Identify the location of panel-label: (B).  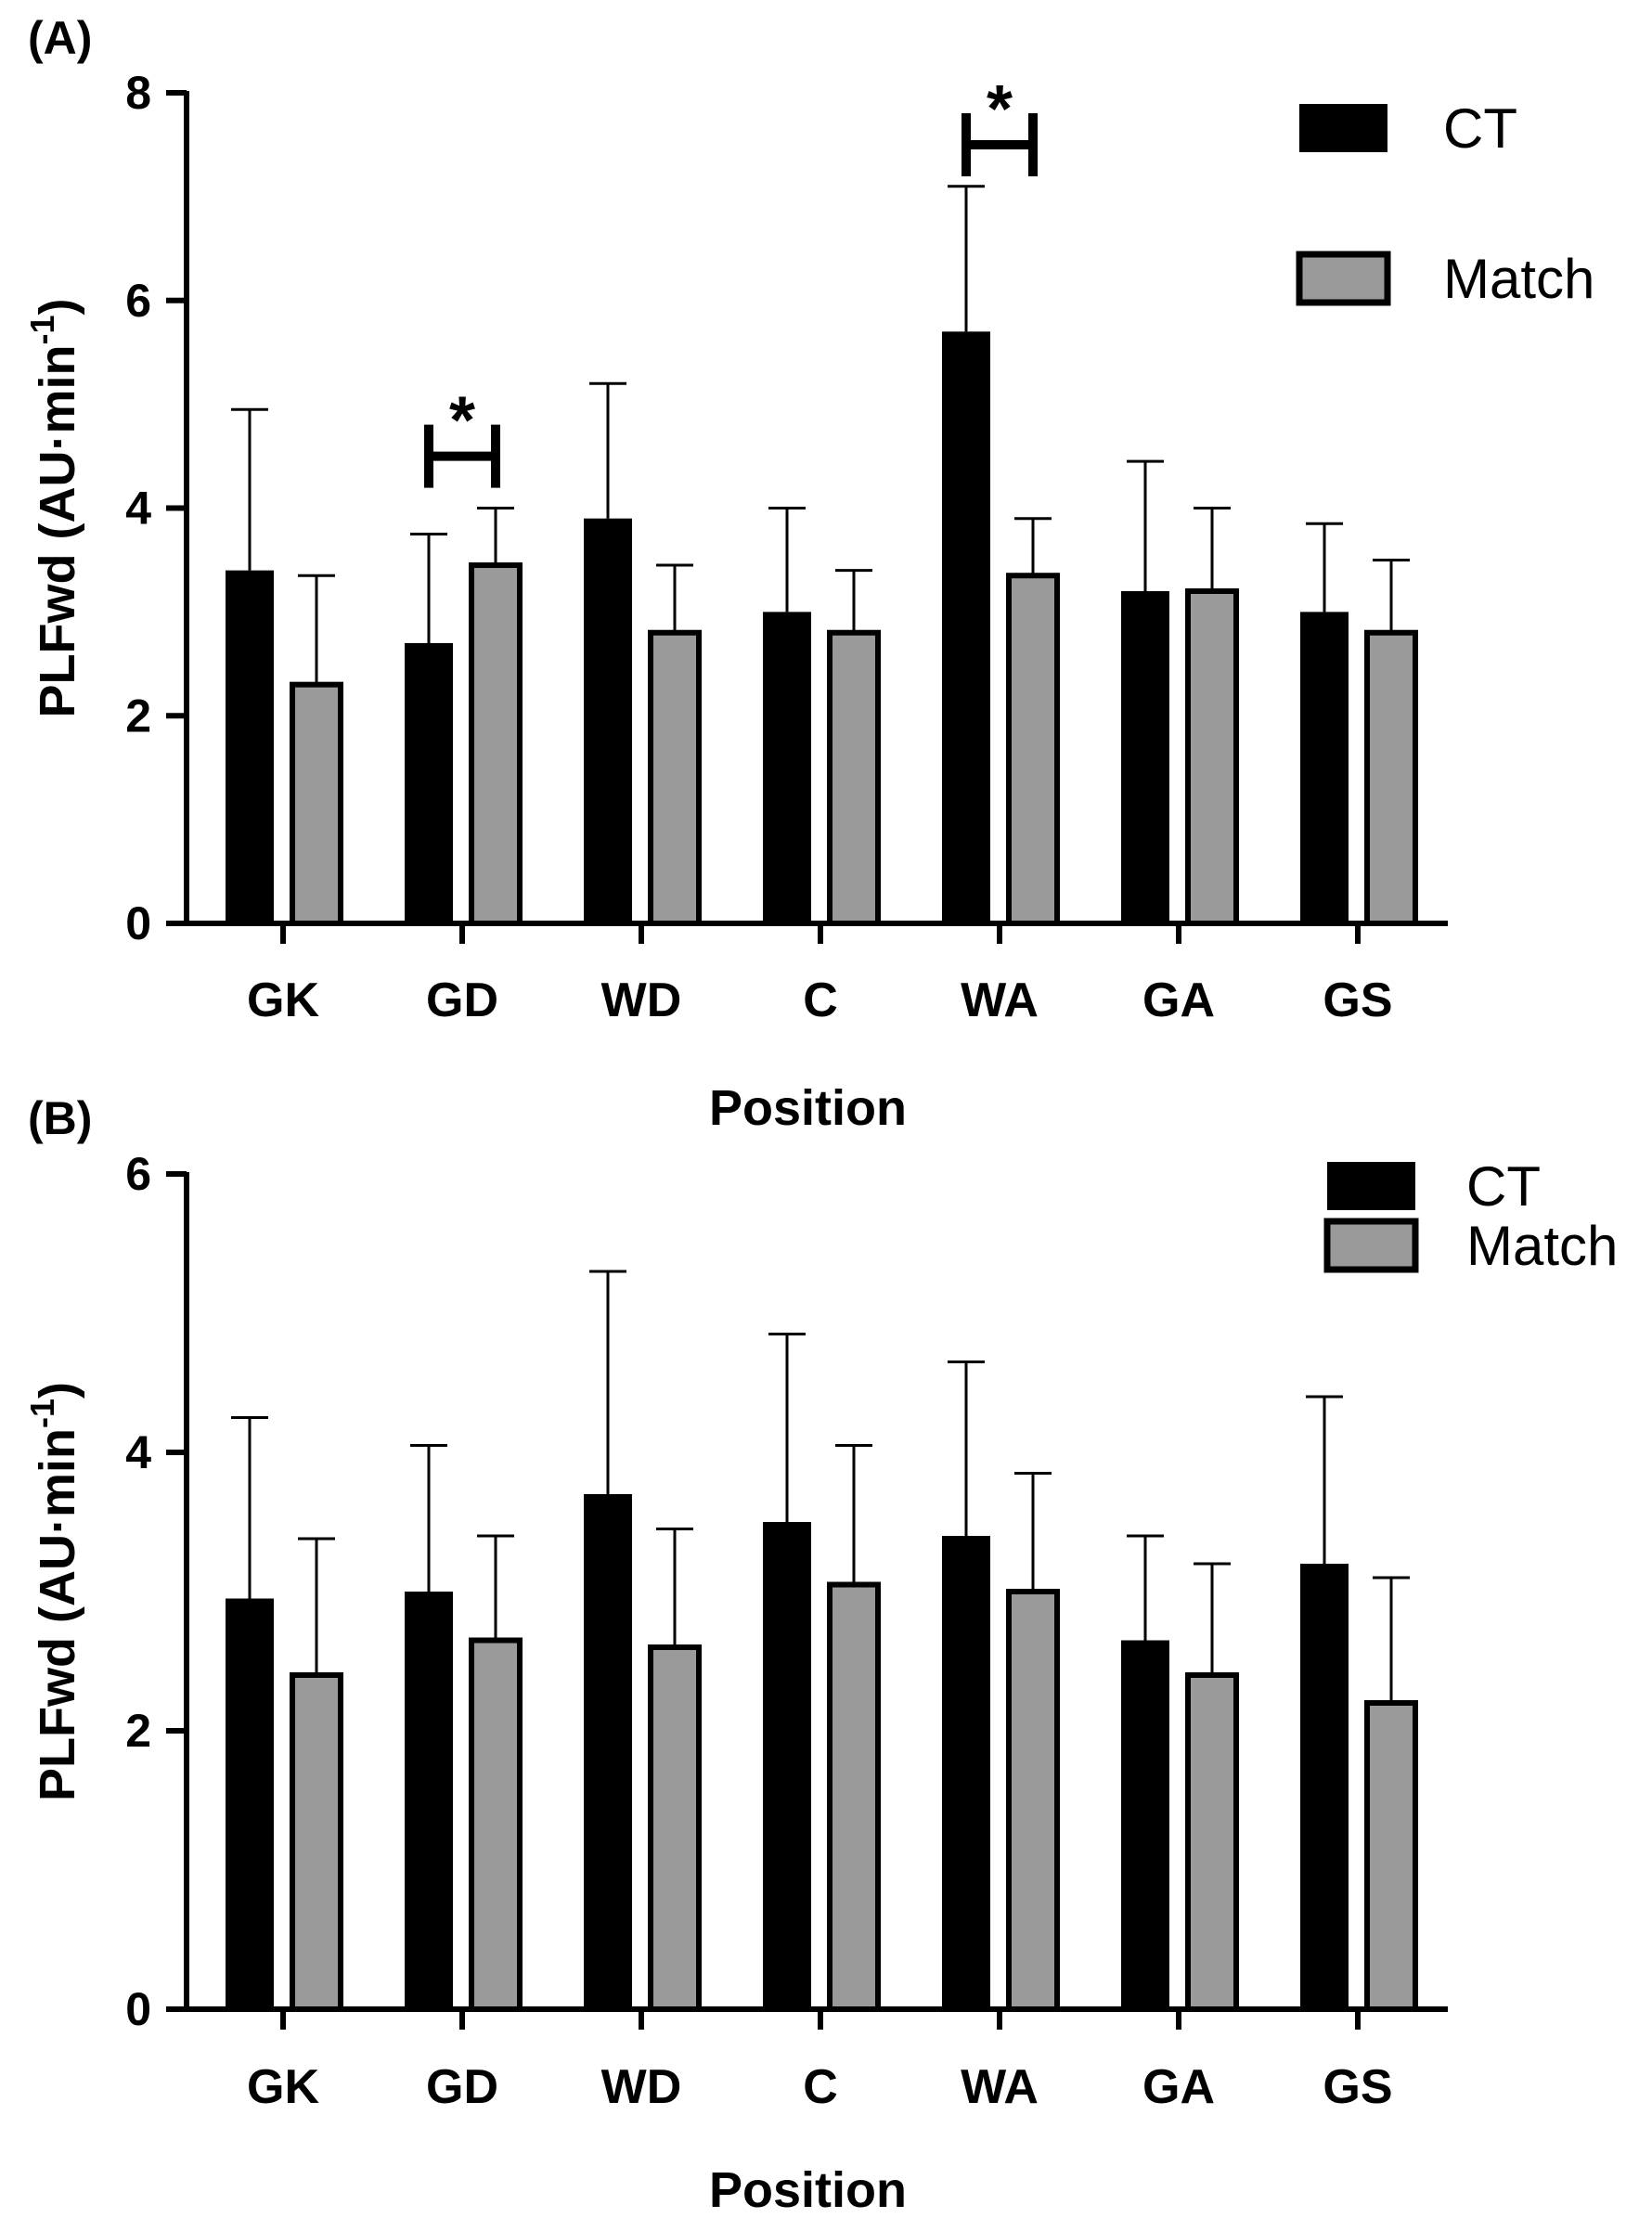
(60, 1118).